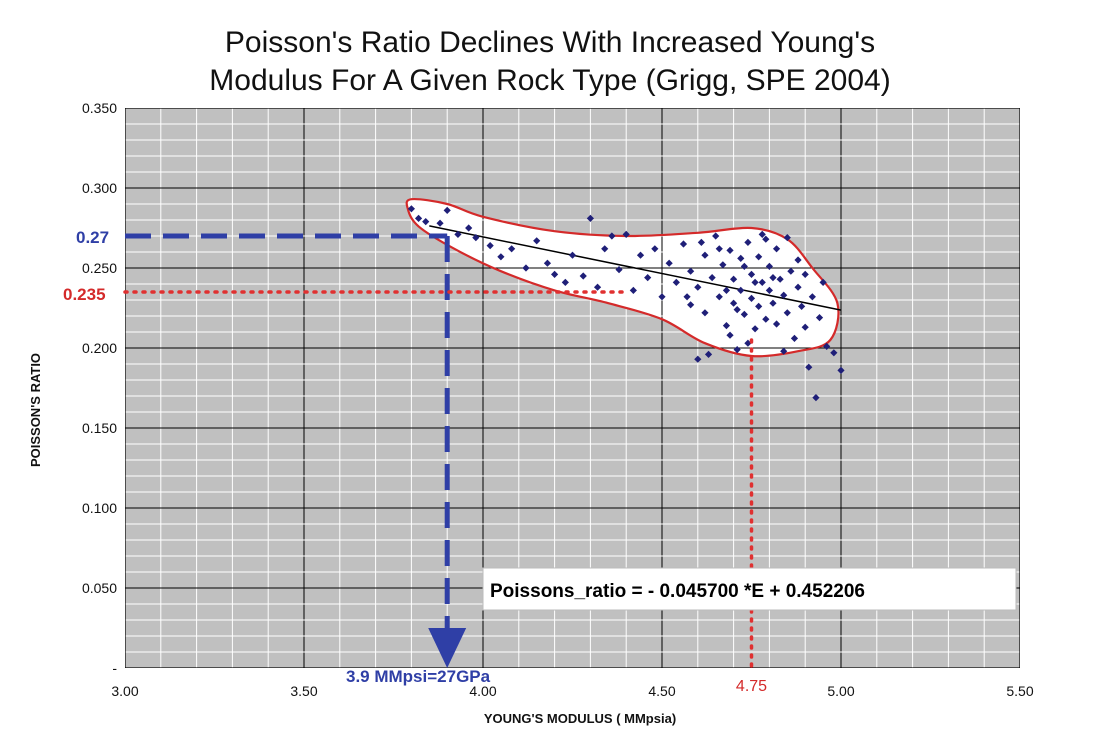  I want to click on x-tick-label: 5.50, so click(1019, 691).